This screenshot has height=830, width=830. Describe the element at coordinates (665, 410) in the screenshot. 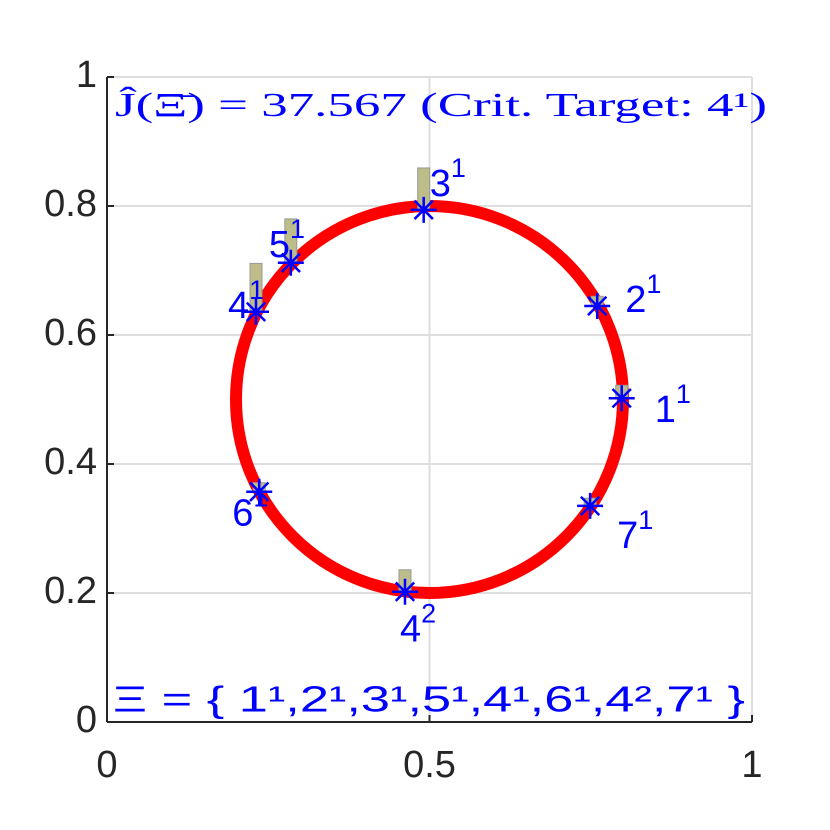

I see `point-label-base: 1` at that location.